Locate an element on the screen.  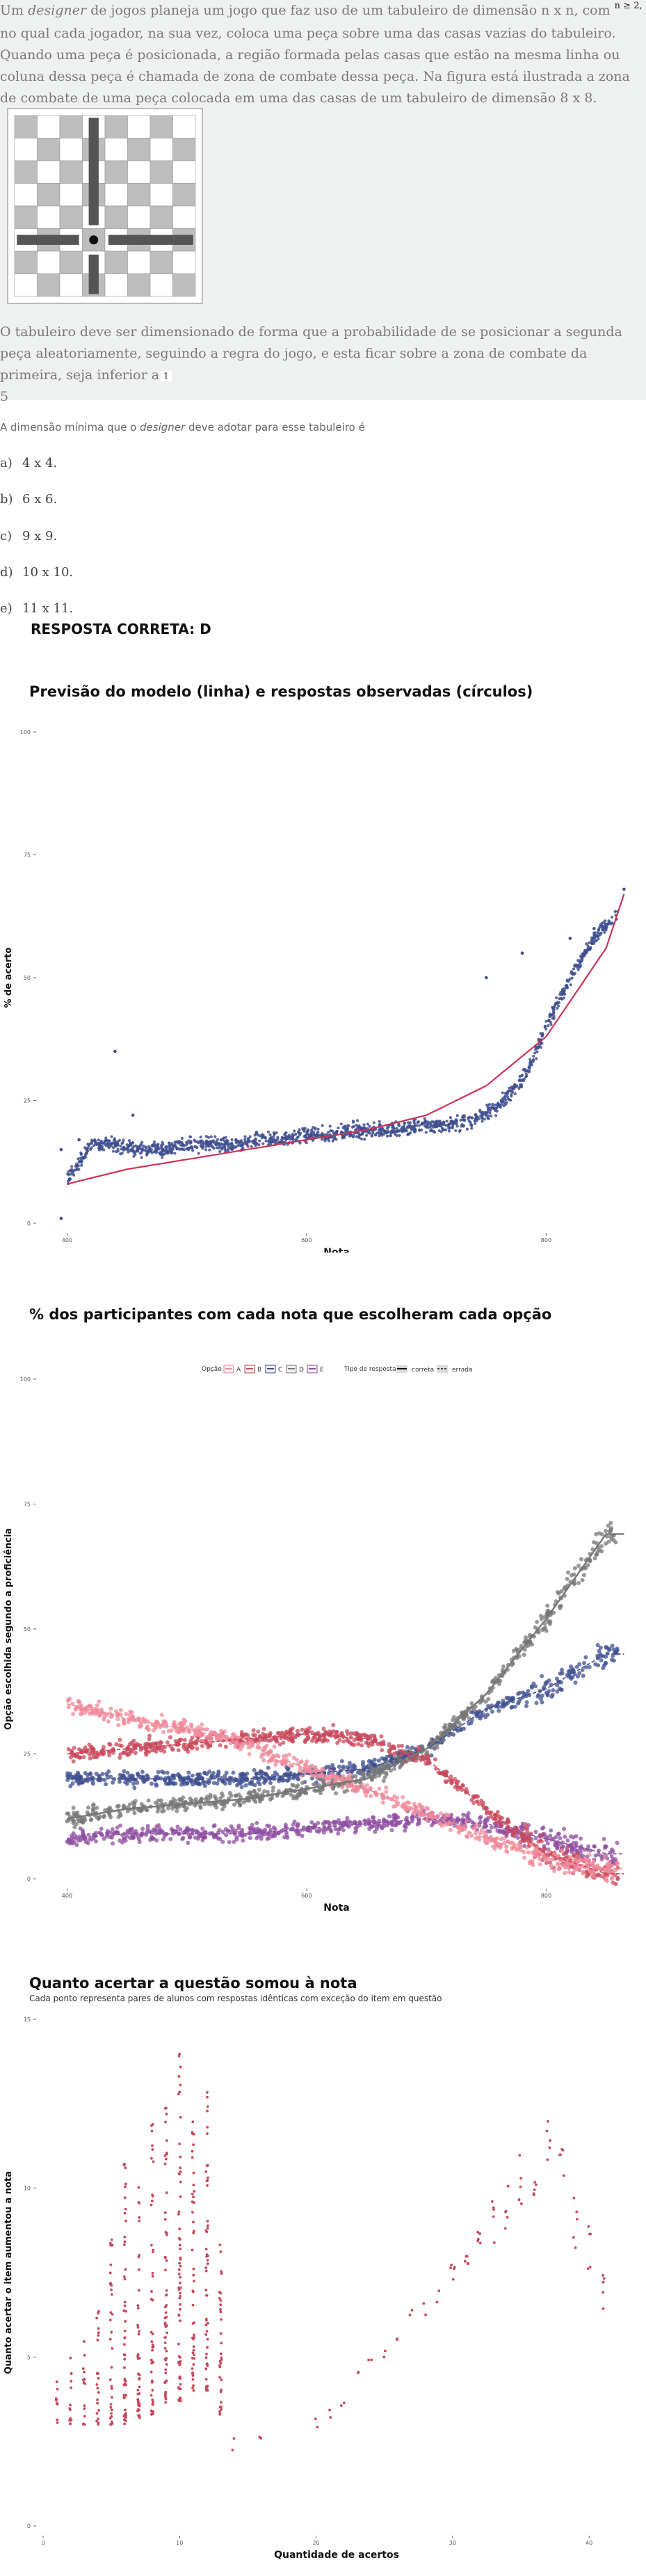
option-a: a) 4 x 4. is located at coordinates (28, 463).